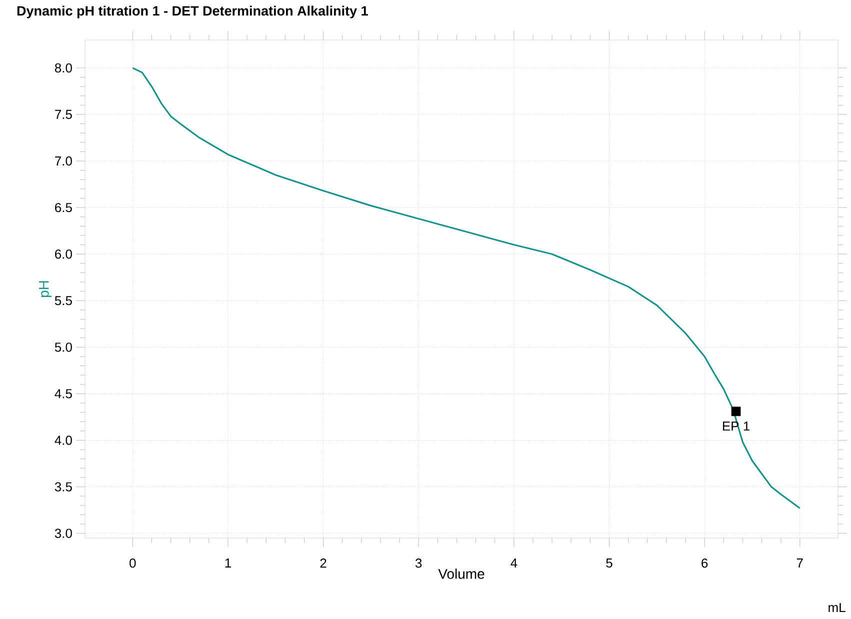  What do you see at coordinates (63, 114) in the screenshot?
I see `y-tick-label: 7.5` at bounding box center [63, 114].